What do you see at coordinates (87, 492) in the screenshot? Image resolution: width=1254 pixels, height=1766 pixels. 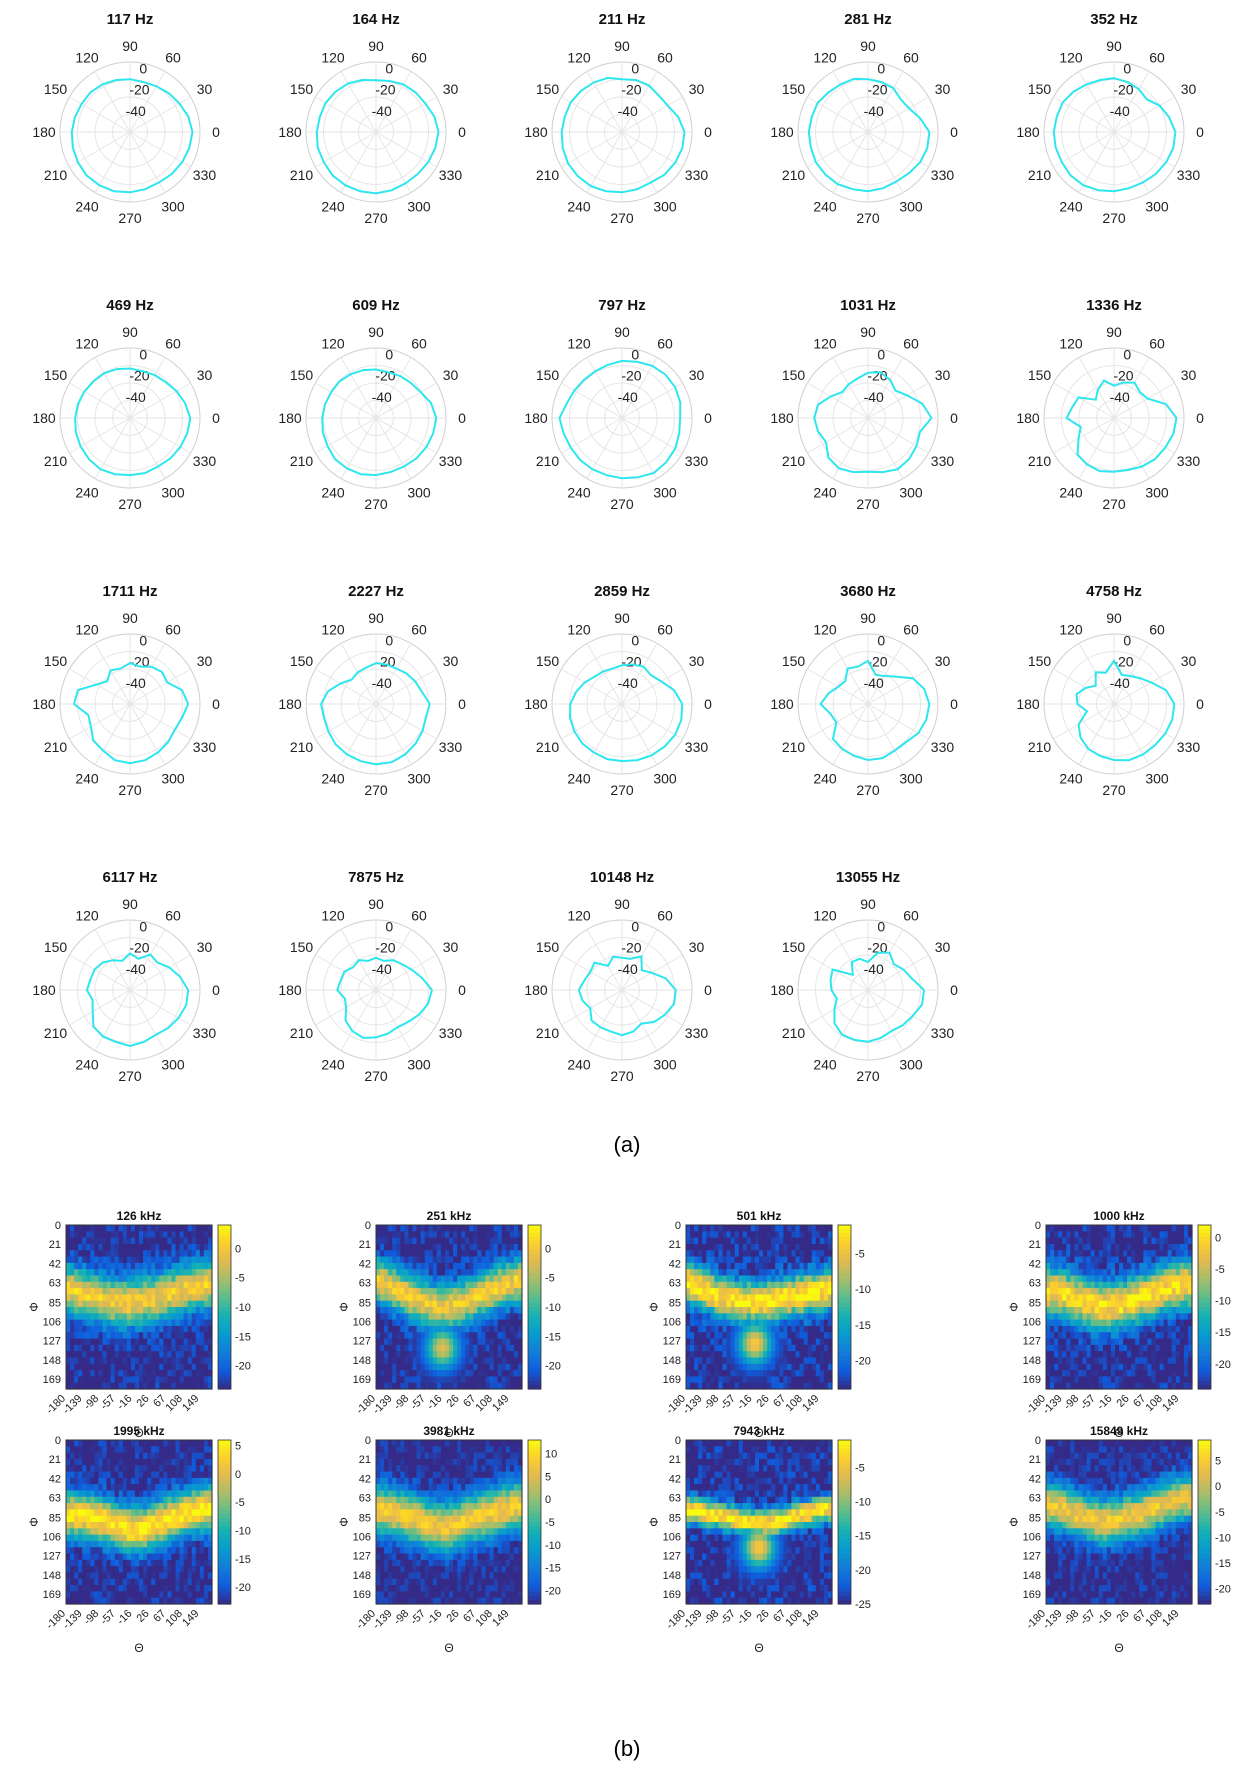 I see `polar-angle-tick-label: 240` at bounding box center [87, 492].